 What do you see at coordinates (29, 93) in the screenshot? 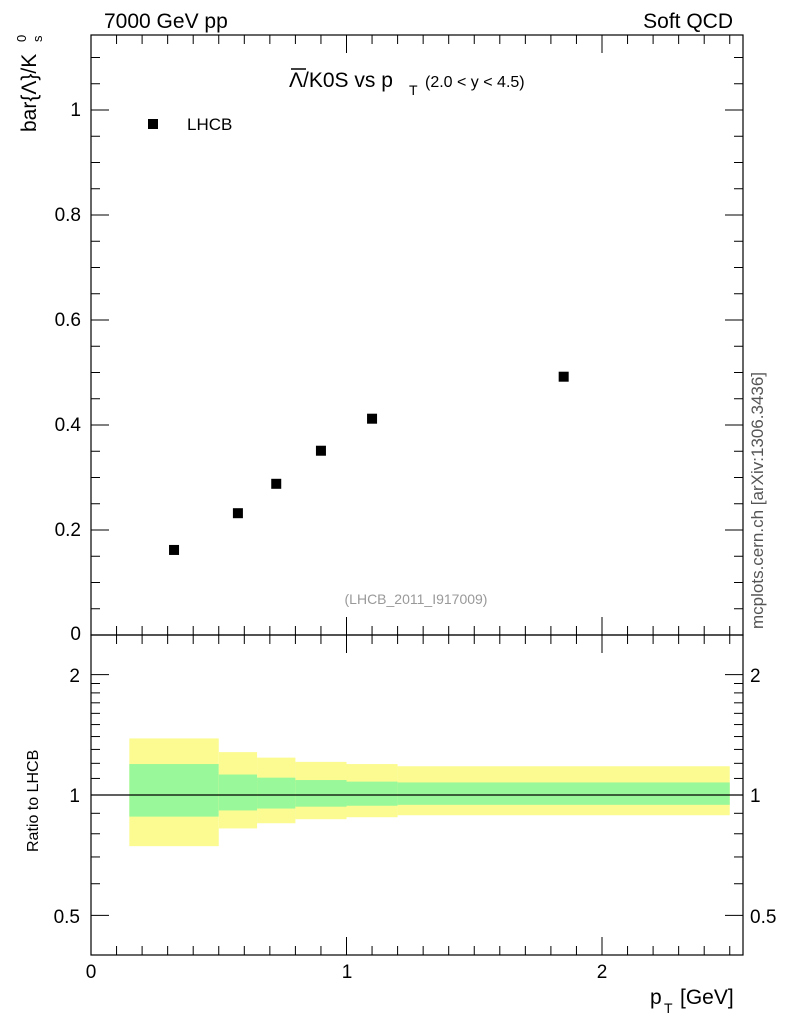
I see `ylabel-main: bar{Λ}/K` at bounding box center [29, 93].